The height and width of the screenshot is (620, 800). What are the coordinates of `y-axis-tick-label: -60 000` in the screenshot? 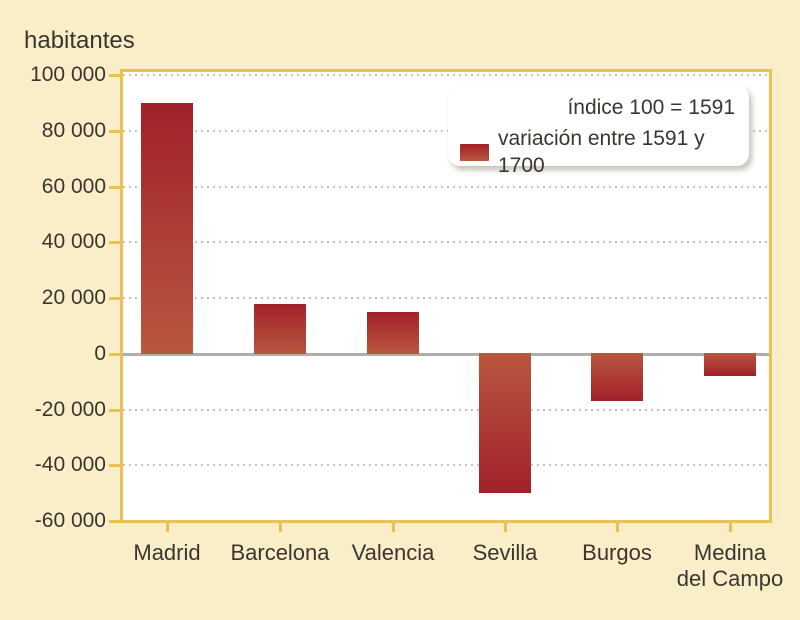 It's located at (70, 520).